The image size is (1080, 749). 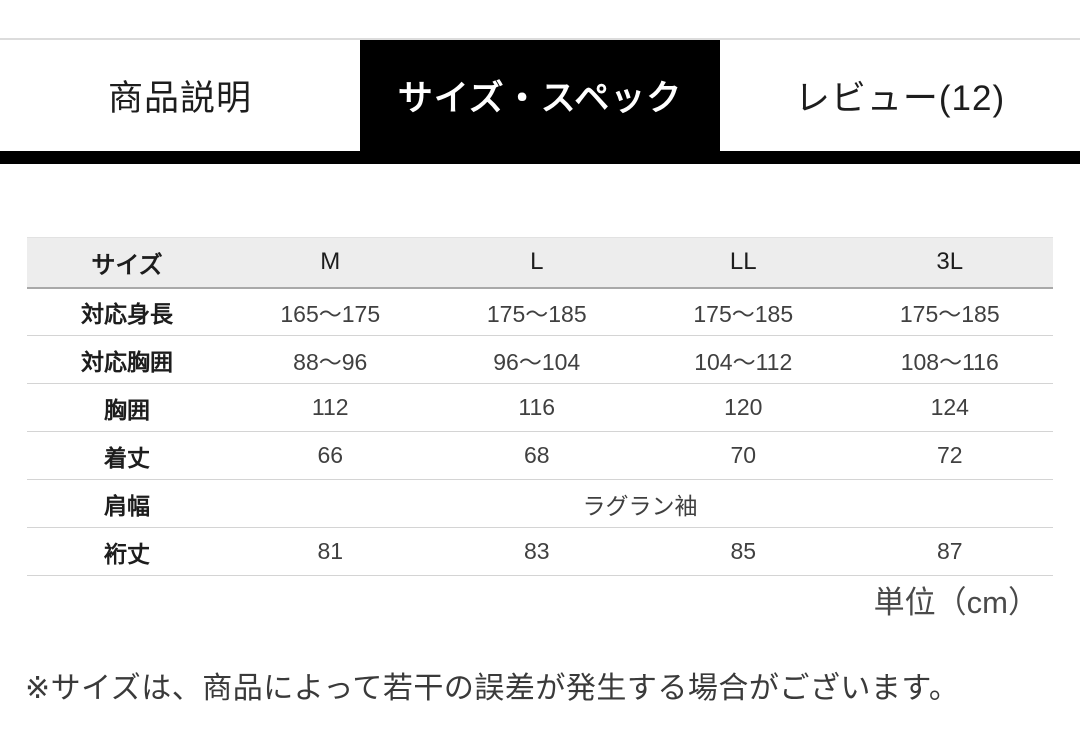 What do you see at coordinates (127, 505) in the screenshot?
I see `row-label: 肩幅` at bounding box center [127, 505].